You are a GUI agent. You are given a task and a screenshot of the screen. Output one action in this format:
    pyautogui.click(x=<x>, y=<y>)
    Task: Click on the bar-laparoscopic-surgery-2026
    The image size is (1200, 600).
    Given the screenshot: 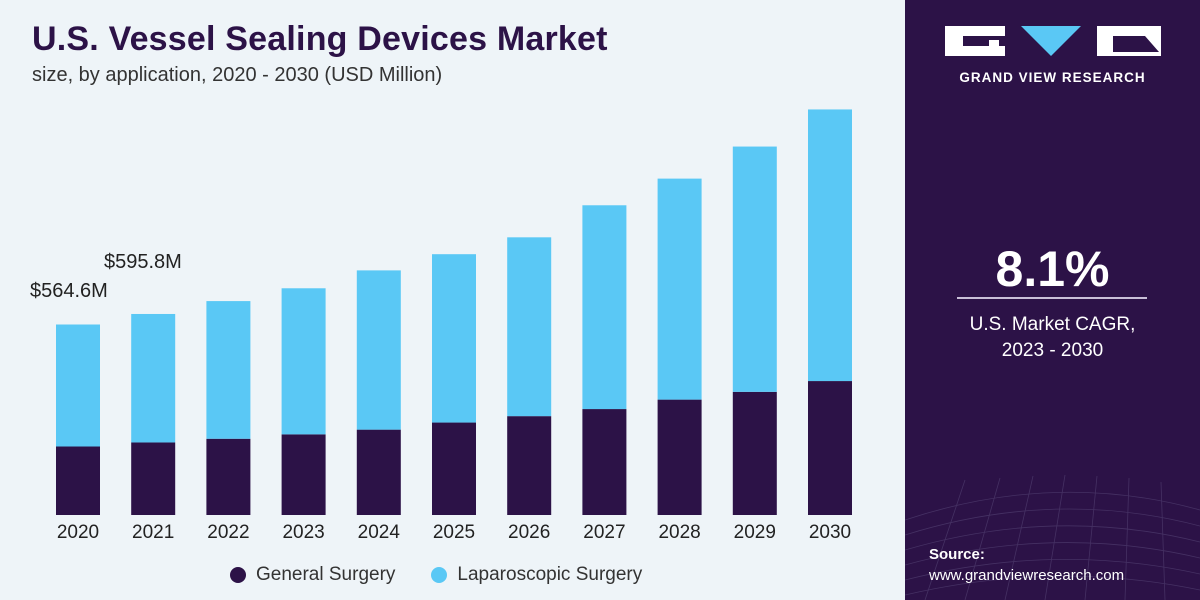 What is the action you would take?
    pyautogui.click(x=529, y=327)
    